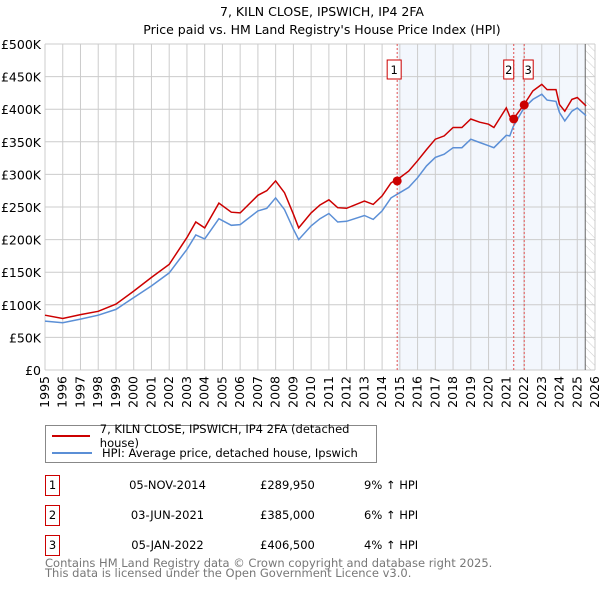 This screenshot has width=600, height=590. What do you see at coordinates (328, 392) in the screenshot?
I see `x-tick-label: 2011` at bounding box center [328, 392].